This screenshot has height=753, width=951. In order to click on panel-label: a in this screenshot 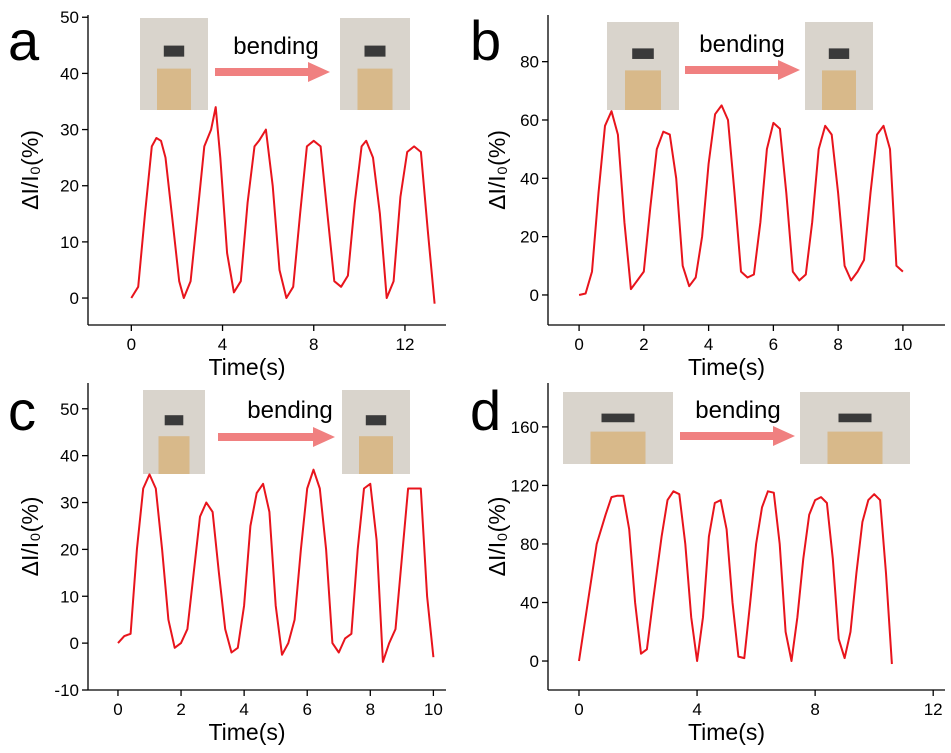, I will do `click(24, 40)`.